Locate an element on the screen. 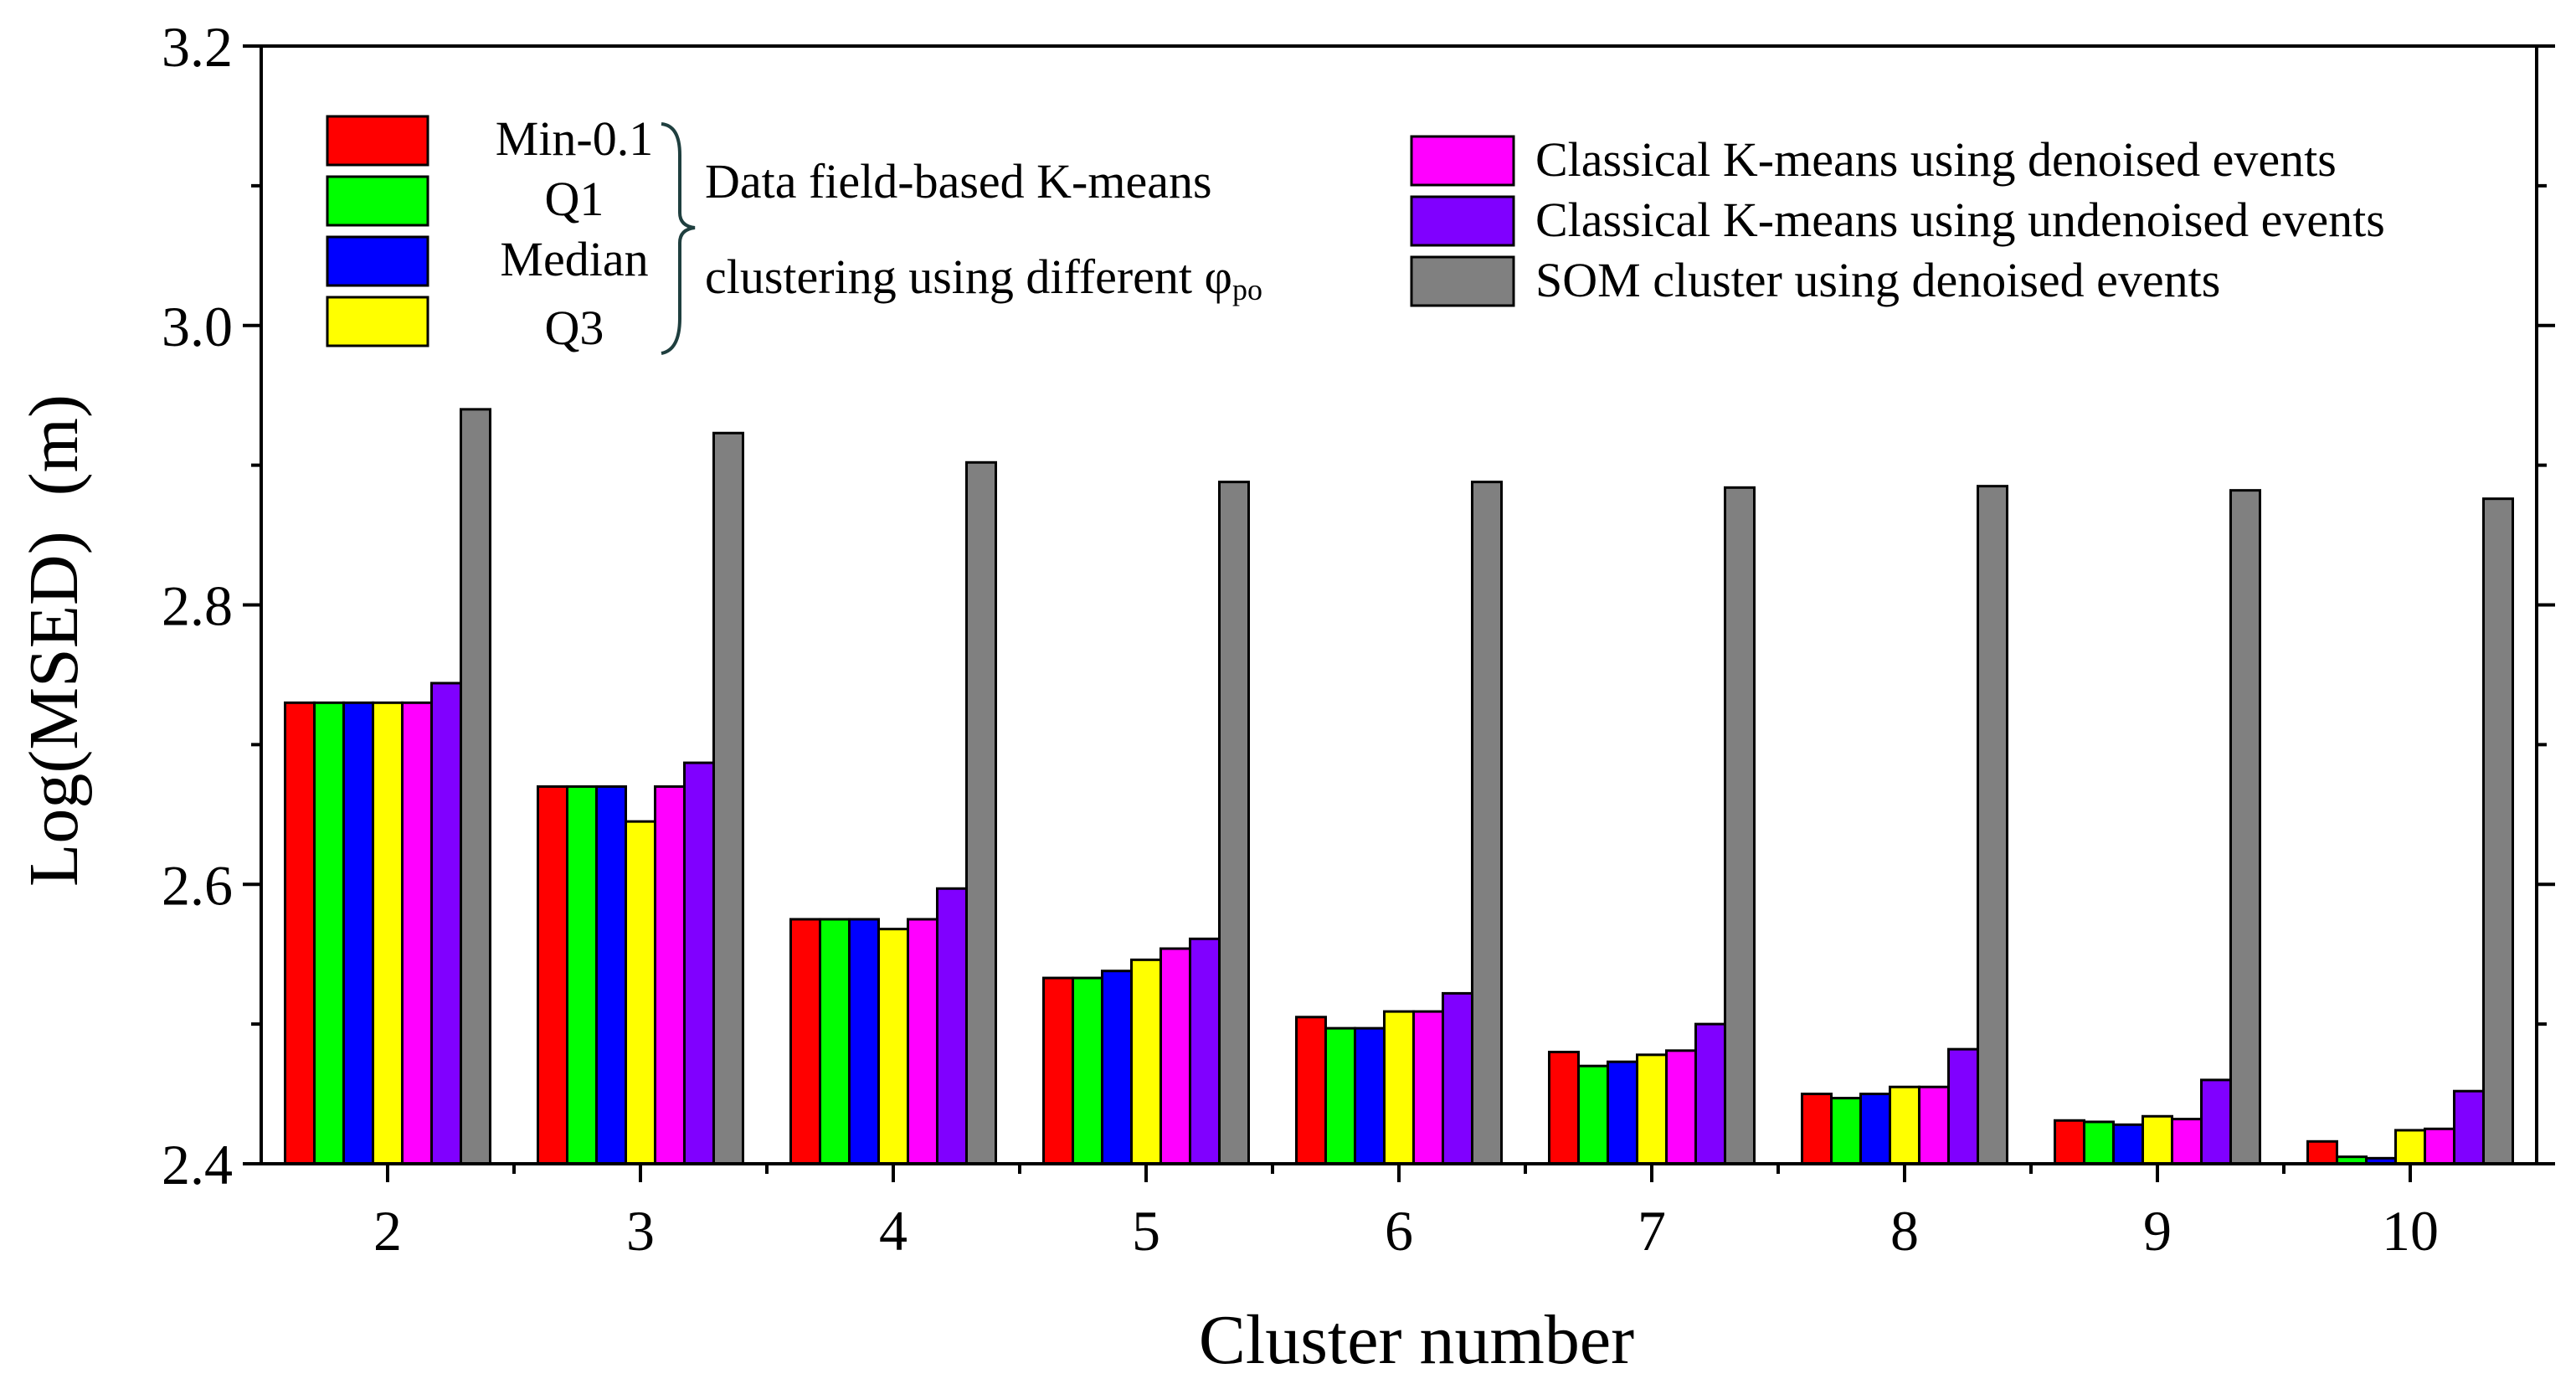 The height and width of the screenshot is (1389, 2576). x-tick-label: 4 is located at coordinates (894, 1231).